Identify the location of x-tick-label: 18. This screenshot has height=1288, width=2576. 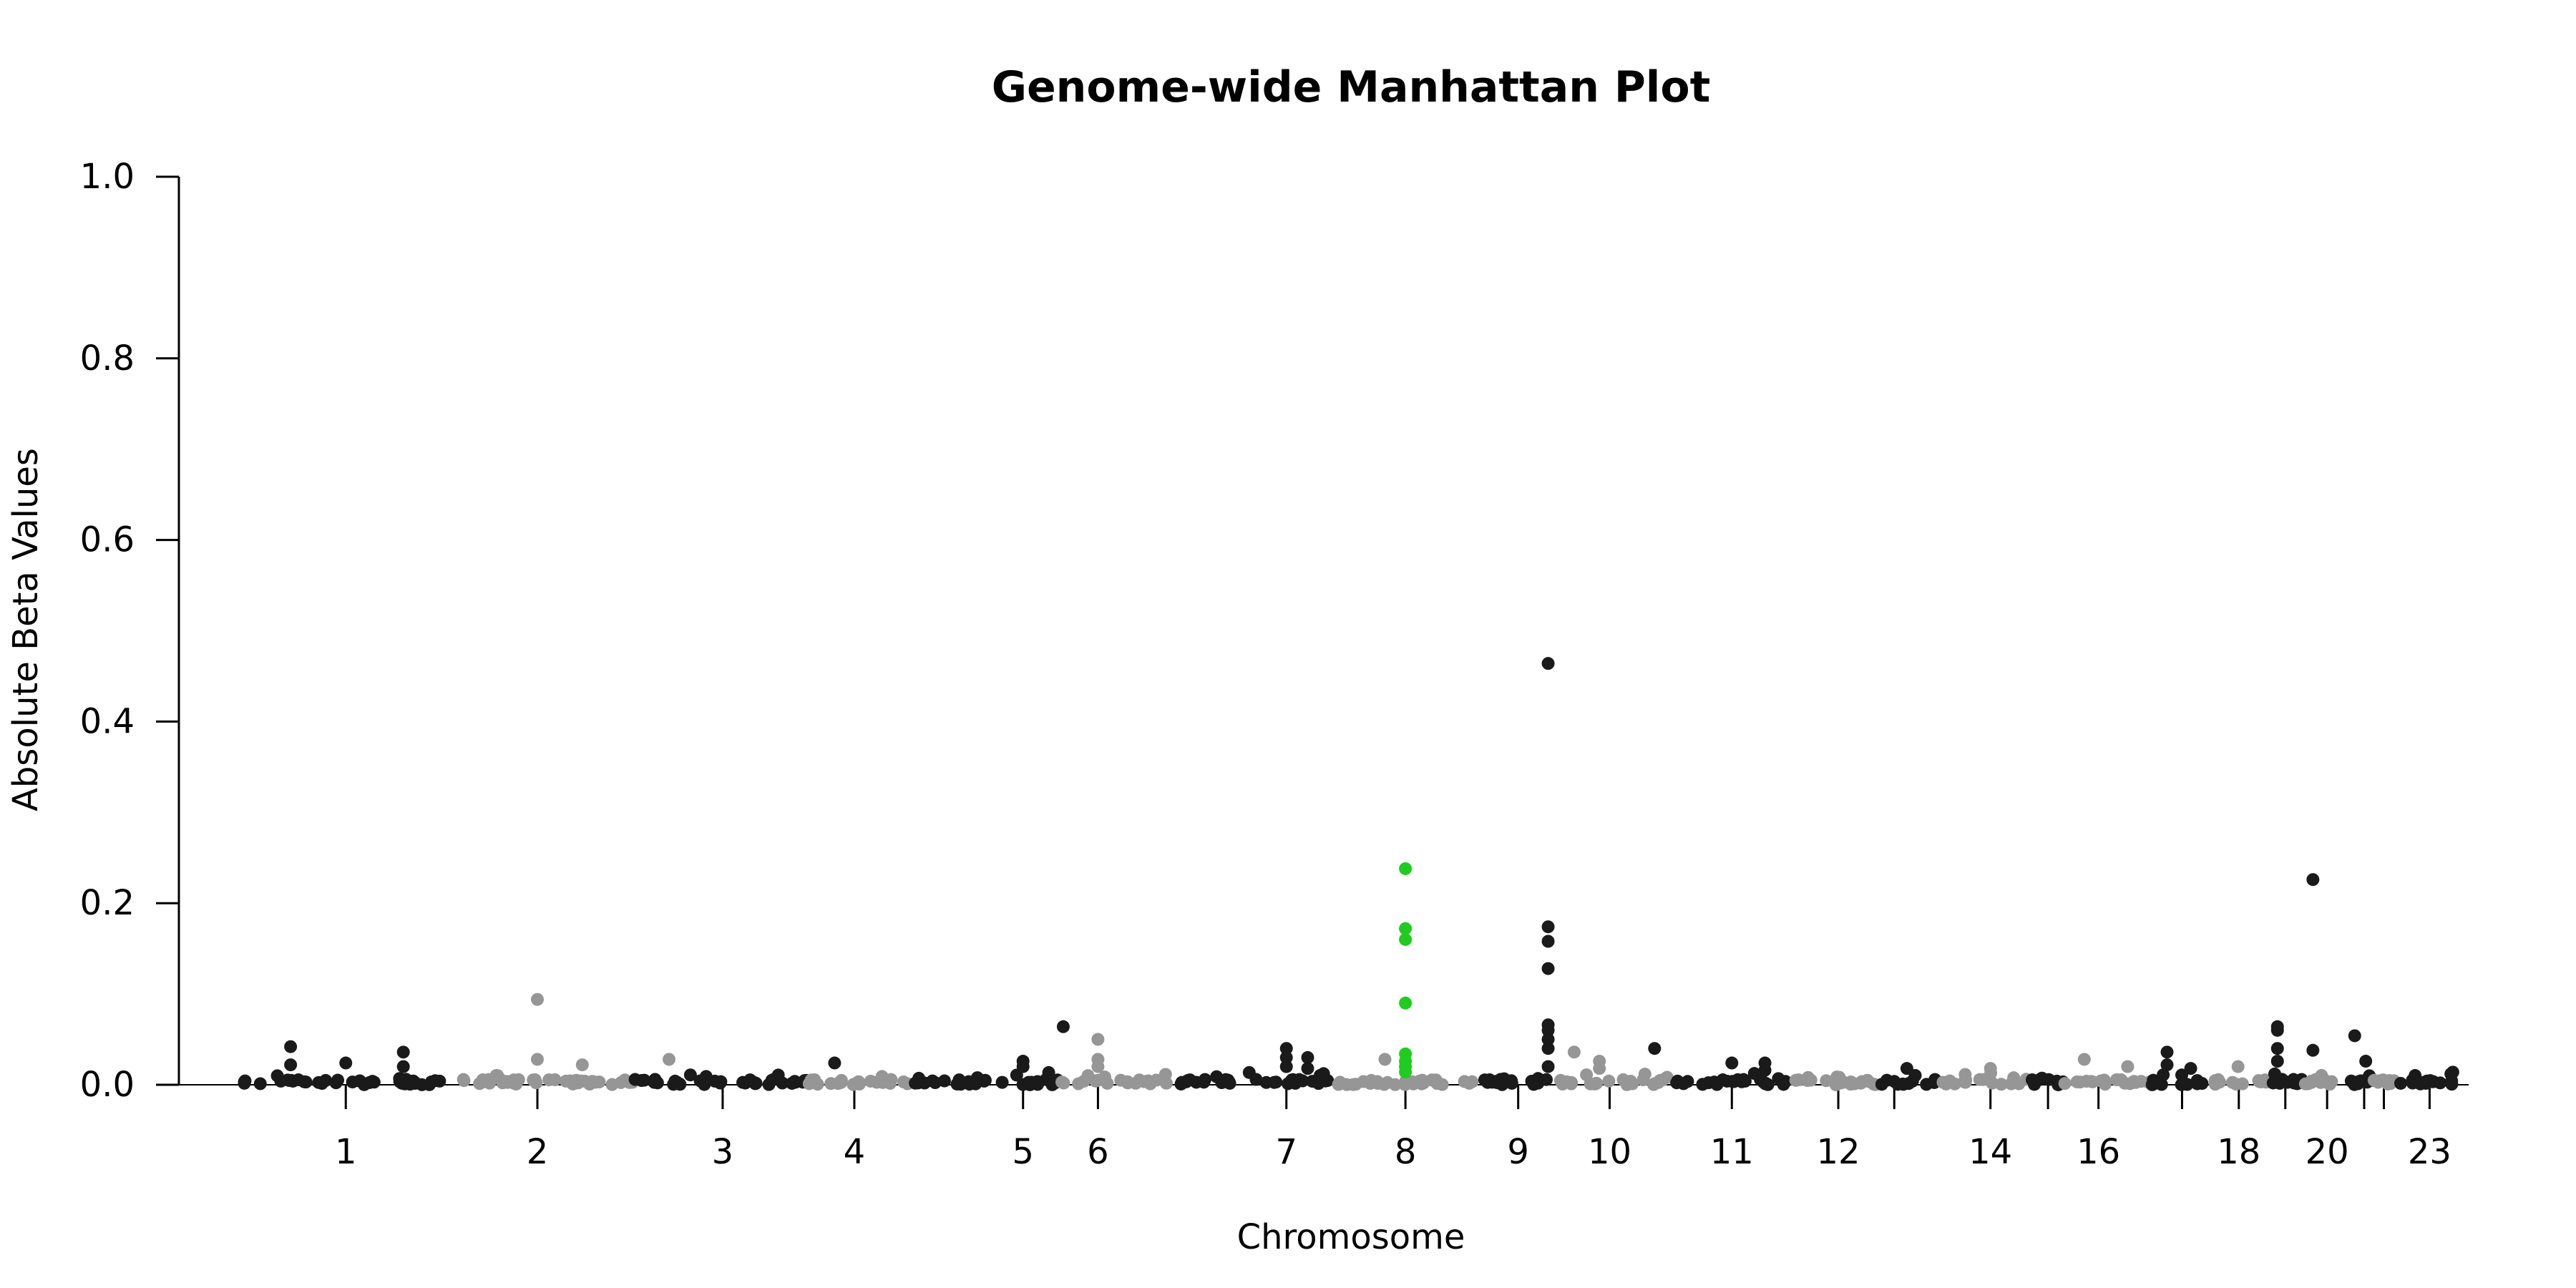
(2238, 1152).